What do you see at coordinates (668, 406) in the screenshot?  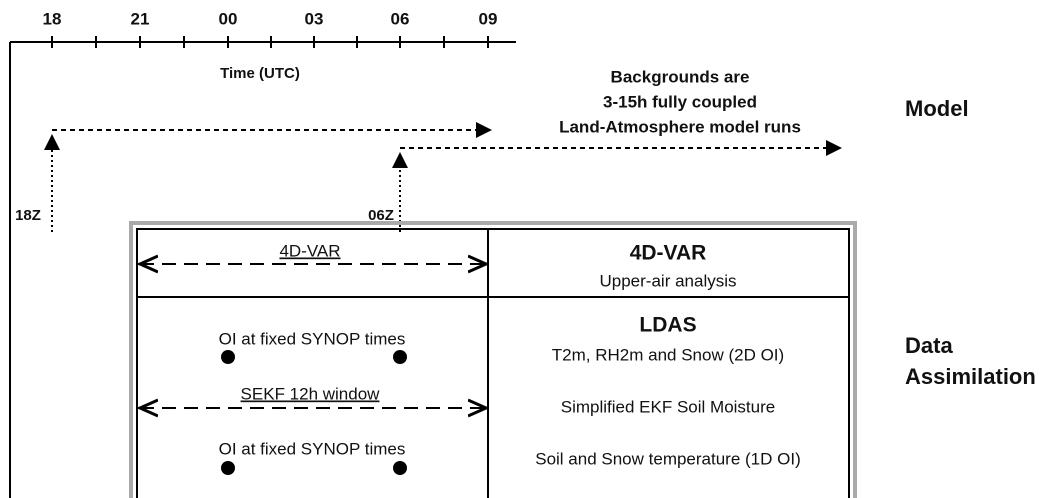 I see `box-text: Simplified EKF Soil Moisture` at bounding box center [668, 406].